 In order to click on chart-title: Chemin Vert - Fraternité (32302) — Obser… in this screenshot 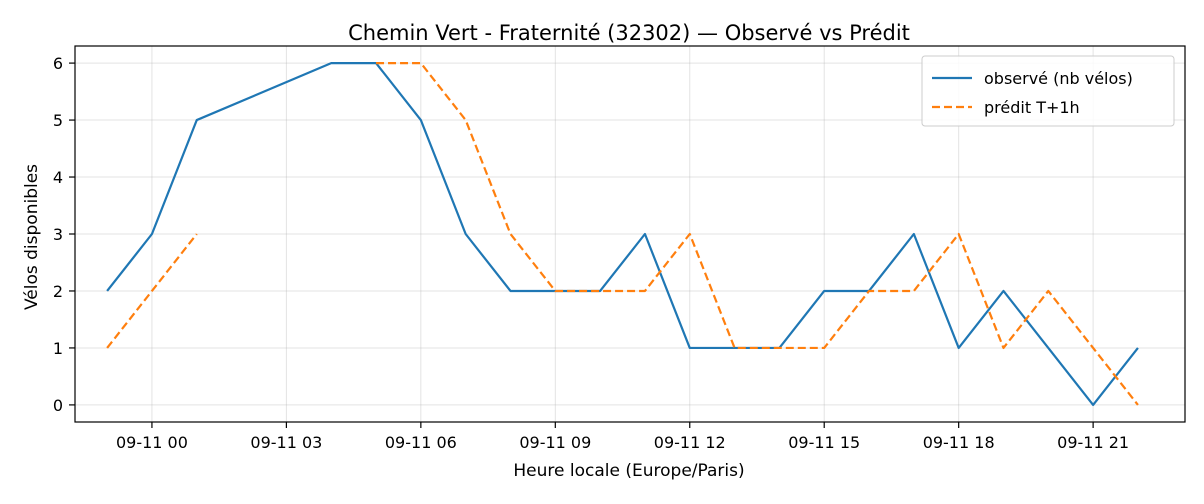, I will do `click(629, 33)`.